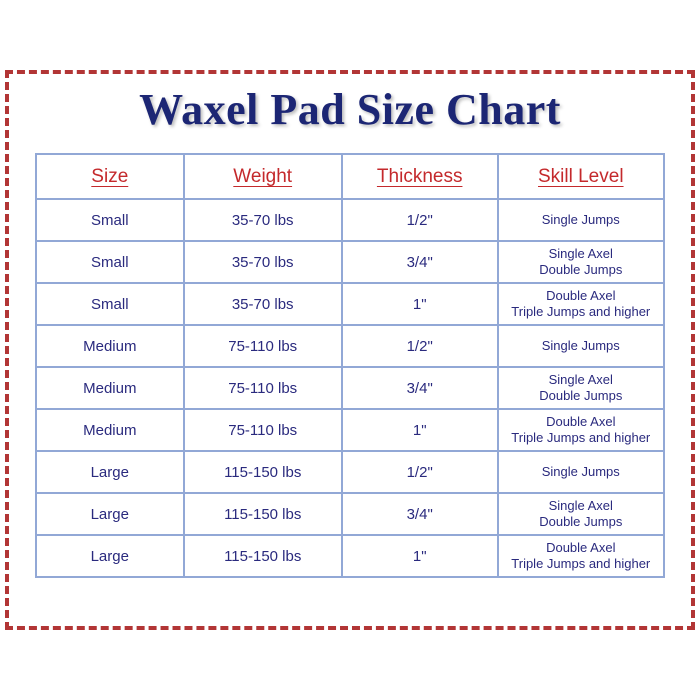  I want to click on table-header-row: Size Weight Thickness Skill Level, so click(350, 176).